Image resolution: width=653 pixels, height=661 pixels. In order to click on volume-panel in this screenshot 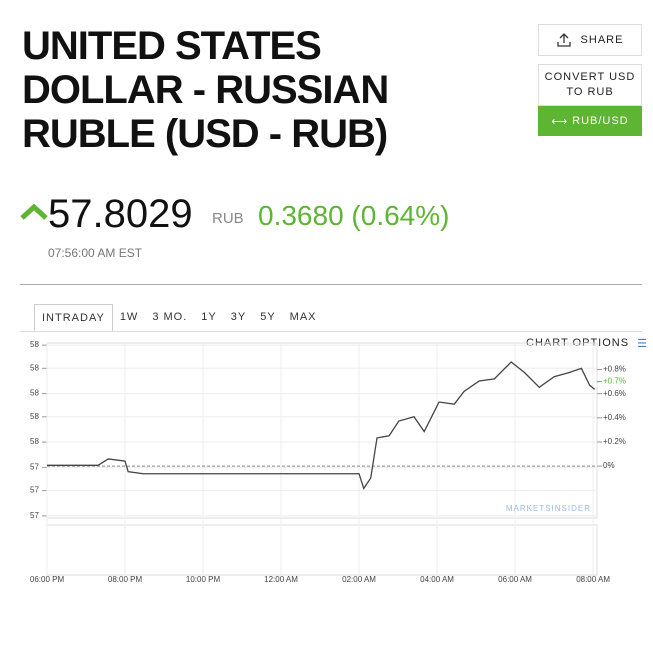, I will do `click(322, 550)`.